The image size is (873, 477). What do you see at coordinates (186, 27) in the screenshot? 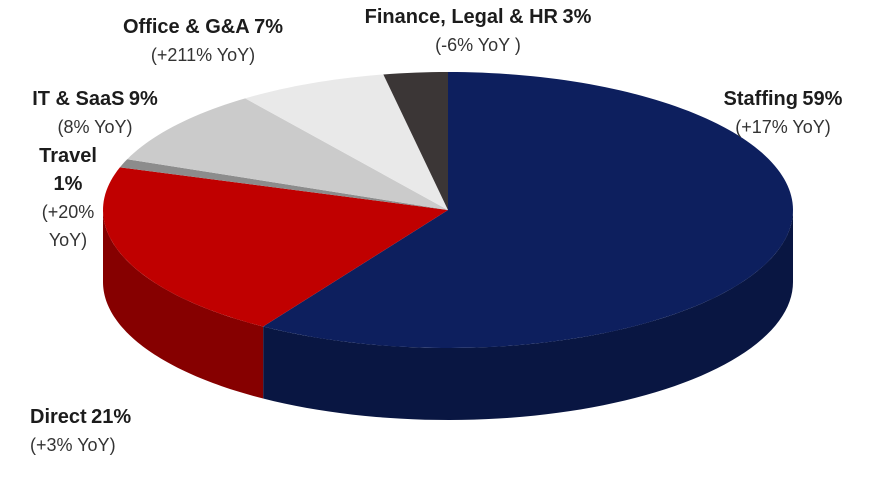
I see `category-name: Office & G&A` at bounding box center [186, 27].